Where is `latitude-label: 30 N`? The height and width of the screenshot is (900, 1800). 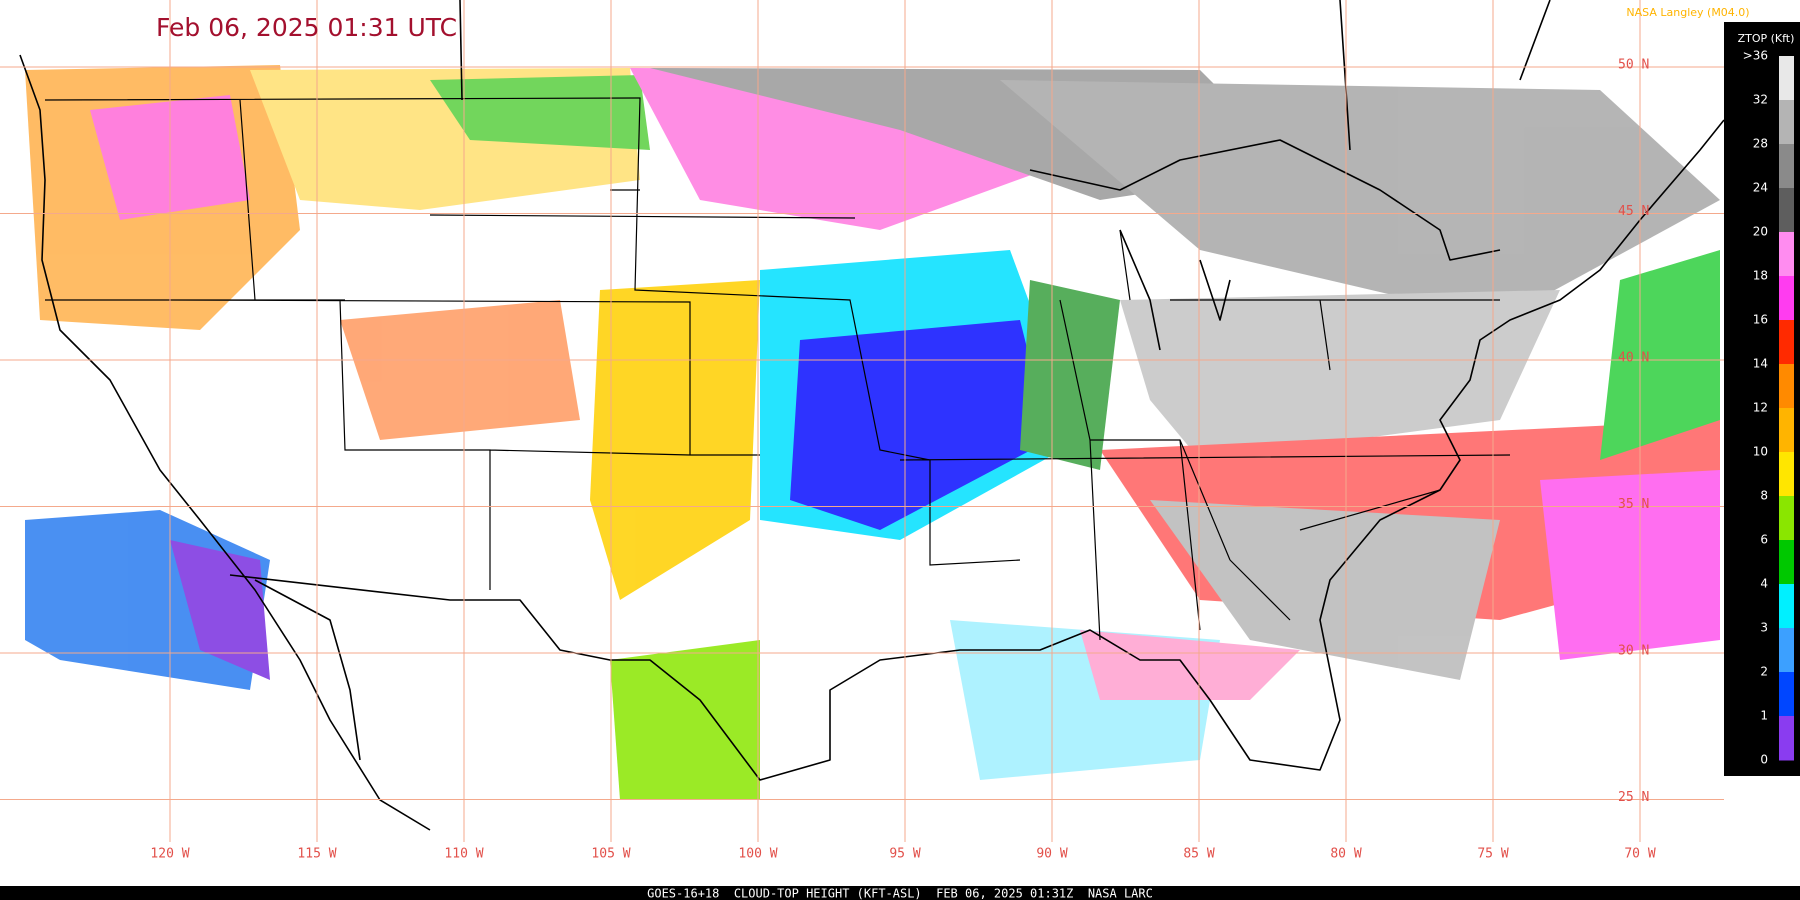 latitude-label: 30 N is located at coordinates (1633, 651).